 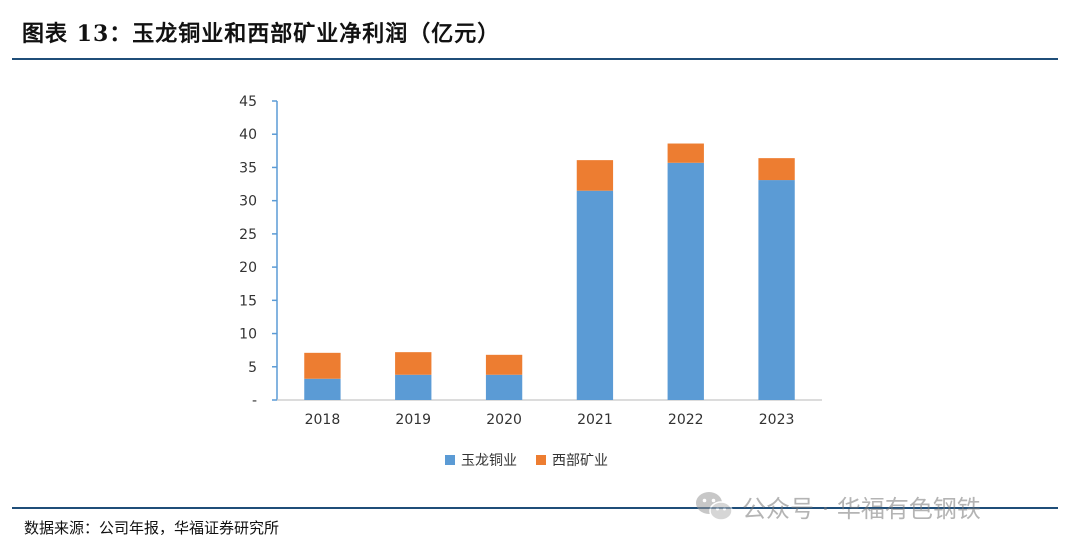 I want to click on watermark-text: 公众号 · 华福有色钢铁, so click(x=861, y=508).